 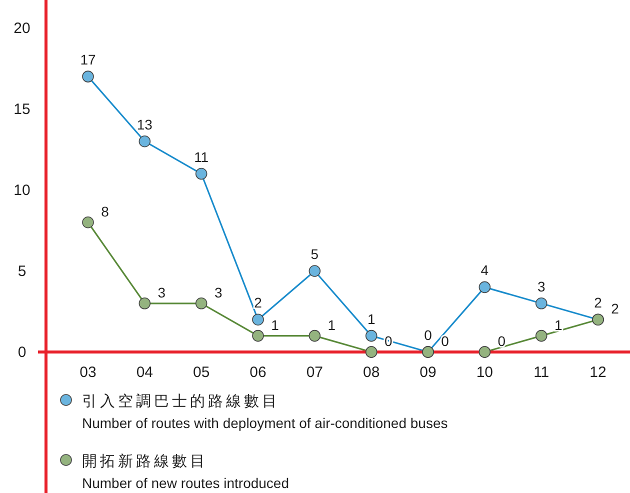 What do you see at coordinates (22, 271) in the screenshot?
I see `y-tick-label: 5` at bounding box center [22, 271].